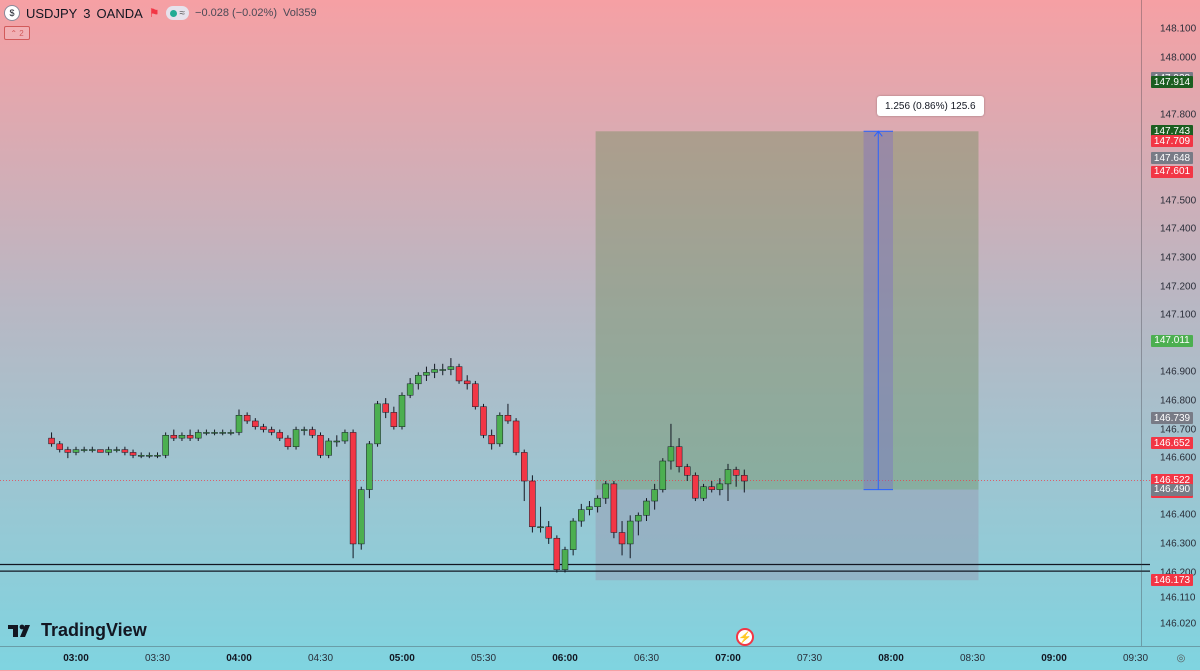  I want to click on price-tick: 146.200, so click(1178, 573).